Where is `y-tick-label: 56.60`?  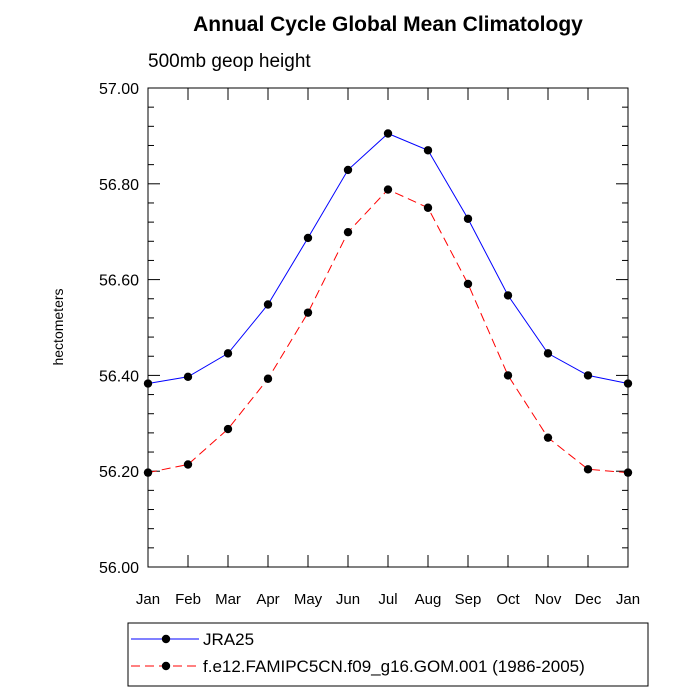 y-tick-label: 56.60 is located at coordinates (119, 281).